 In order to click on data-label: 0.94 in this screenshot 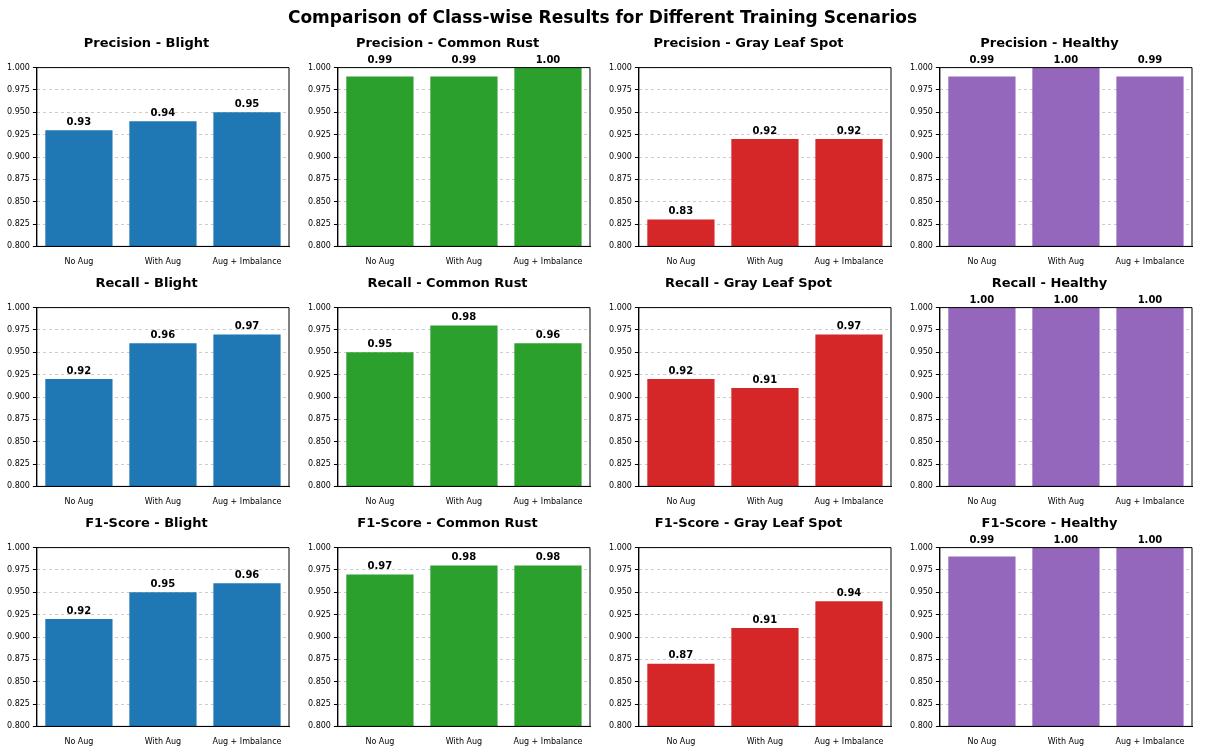, I will do `click(849, 592)`.